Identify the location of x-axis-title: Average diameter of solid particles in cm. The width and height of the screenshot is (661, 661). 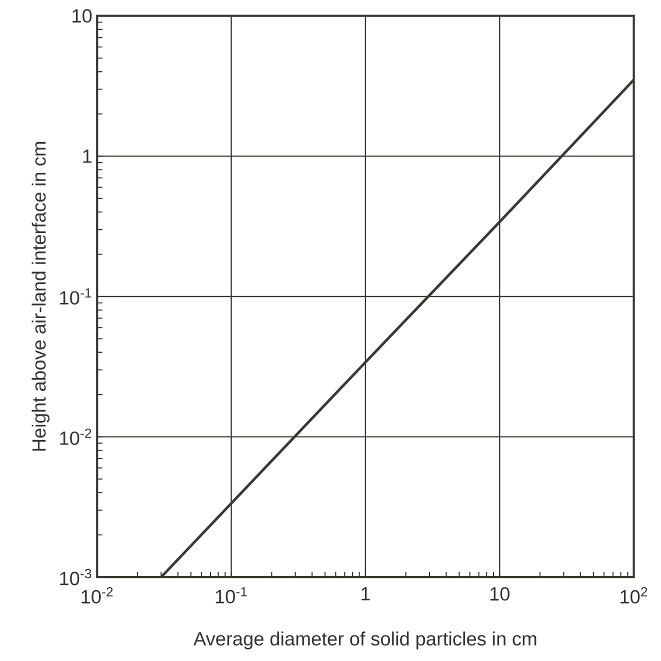
(364, 641).